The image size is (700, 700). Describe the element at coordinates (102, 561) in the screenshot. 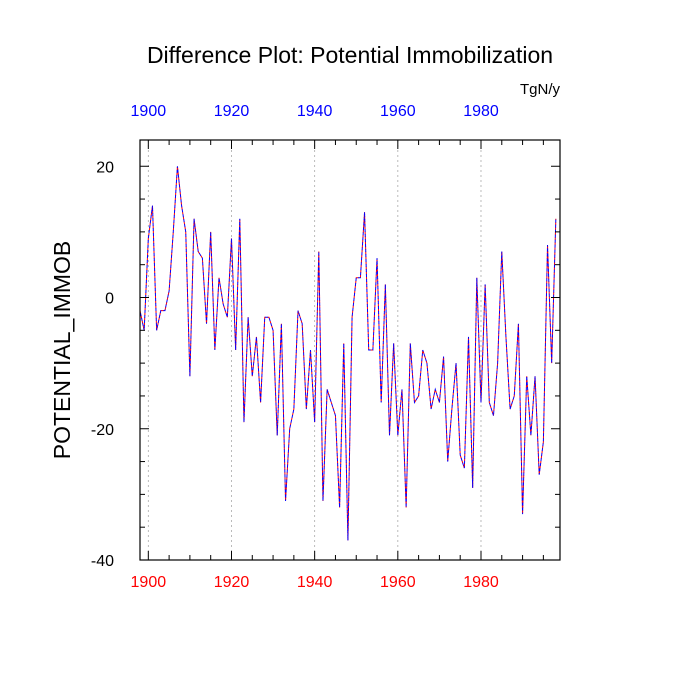

I see `y-tick-label--40: -40` at that location.